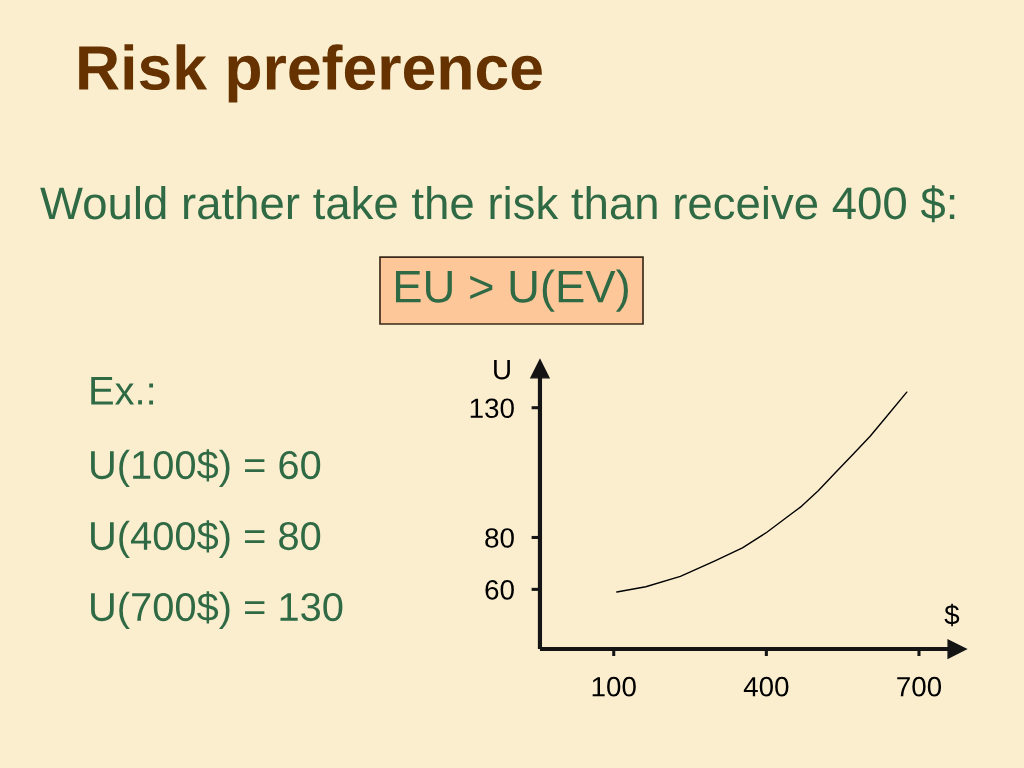 The image size is (1024, 768). I want to click on x-tick-label: 400, so click(766, 686).